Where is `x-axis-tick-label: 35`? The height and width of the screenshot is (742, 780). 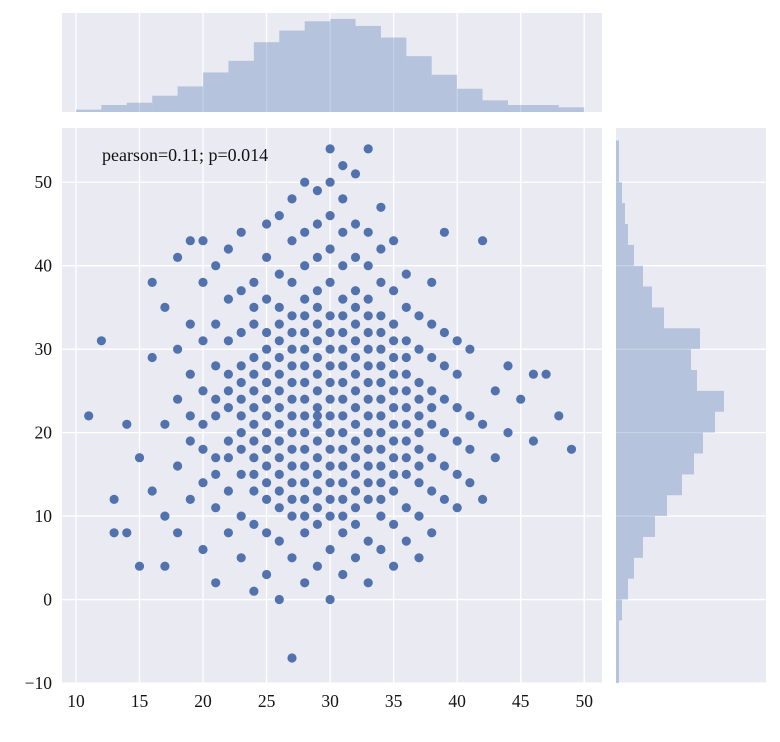 x-axis-tick-label: 35 is located at coordinates (394, 701).